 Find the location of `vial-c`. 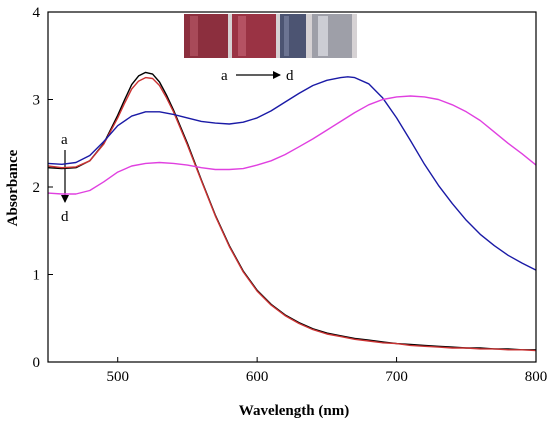

vial-c is located at coordinates (293, 36).